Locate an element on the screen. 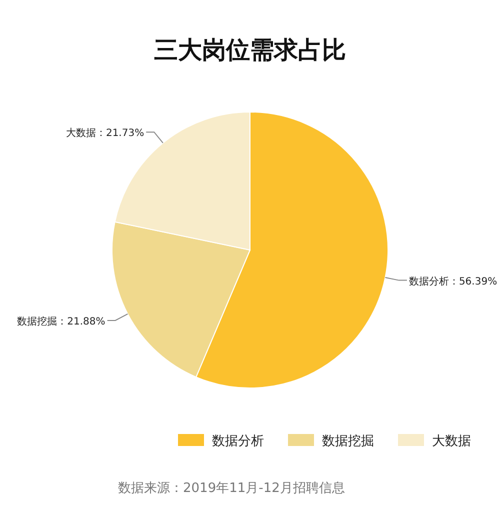 Image resolution: width=500 pixels, height=515 pixels. chart-title: 三大岗位需求占比 is located at coordinates (250, 50).